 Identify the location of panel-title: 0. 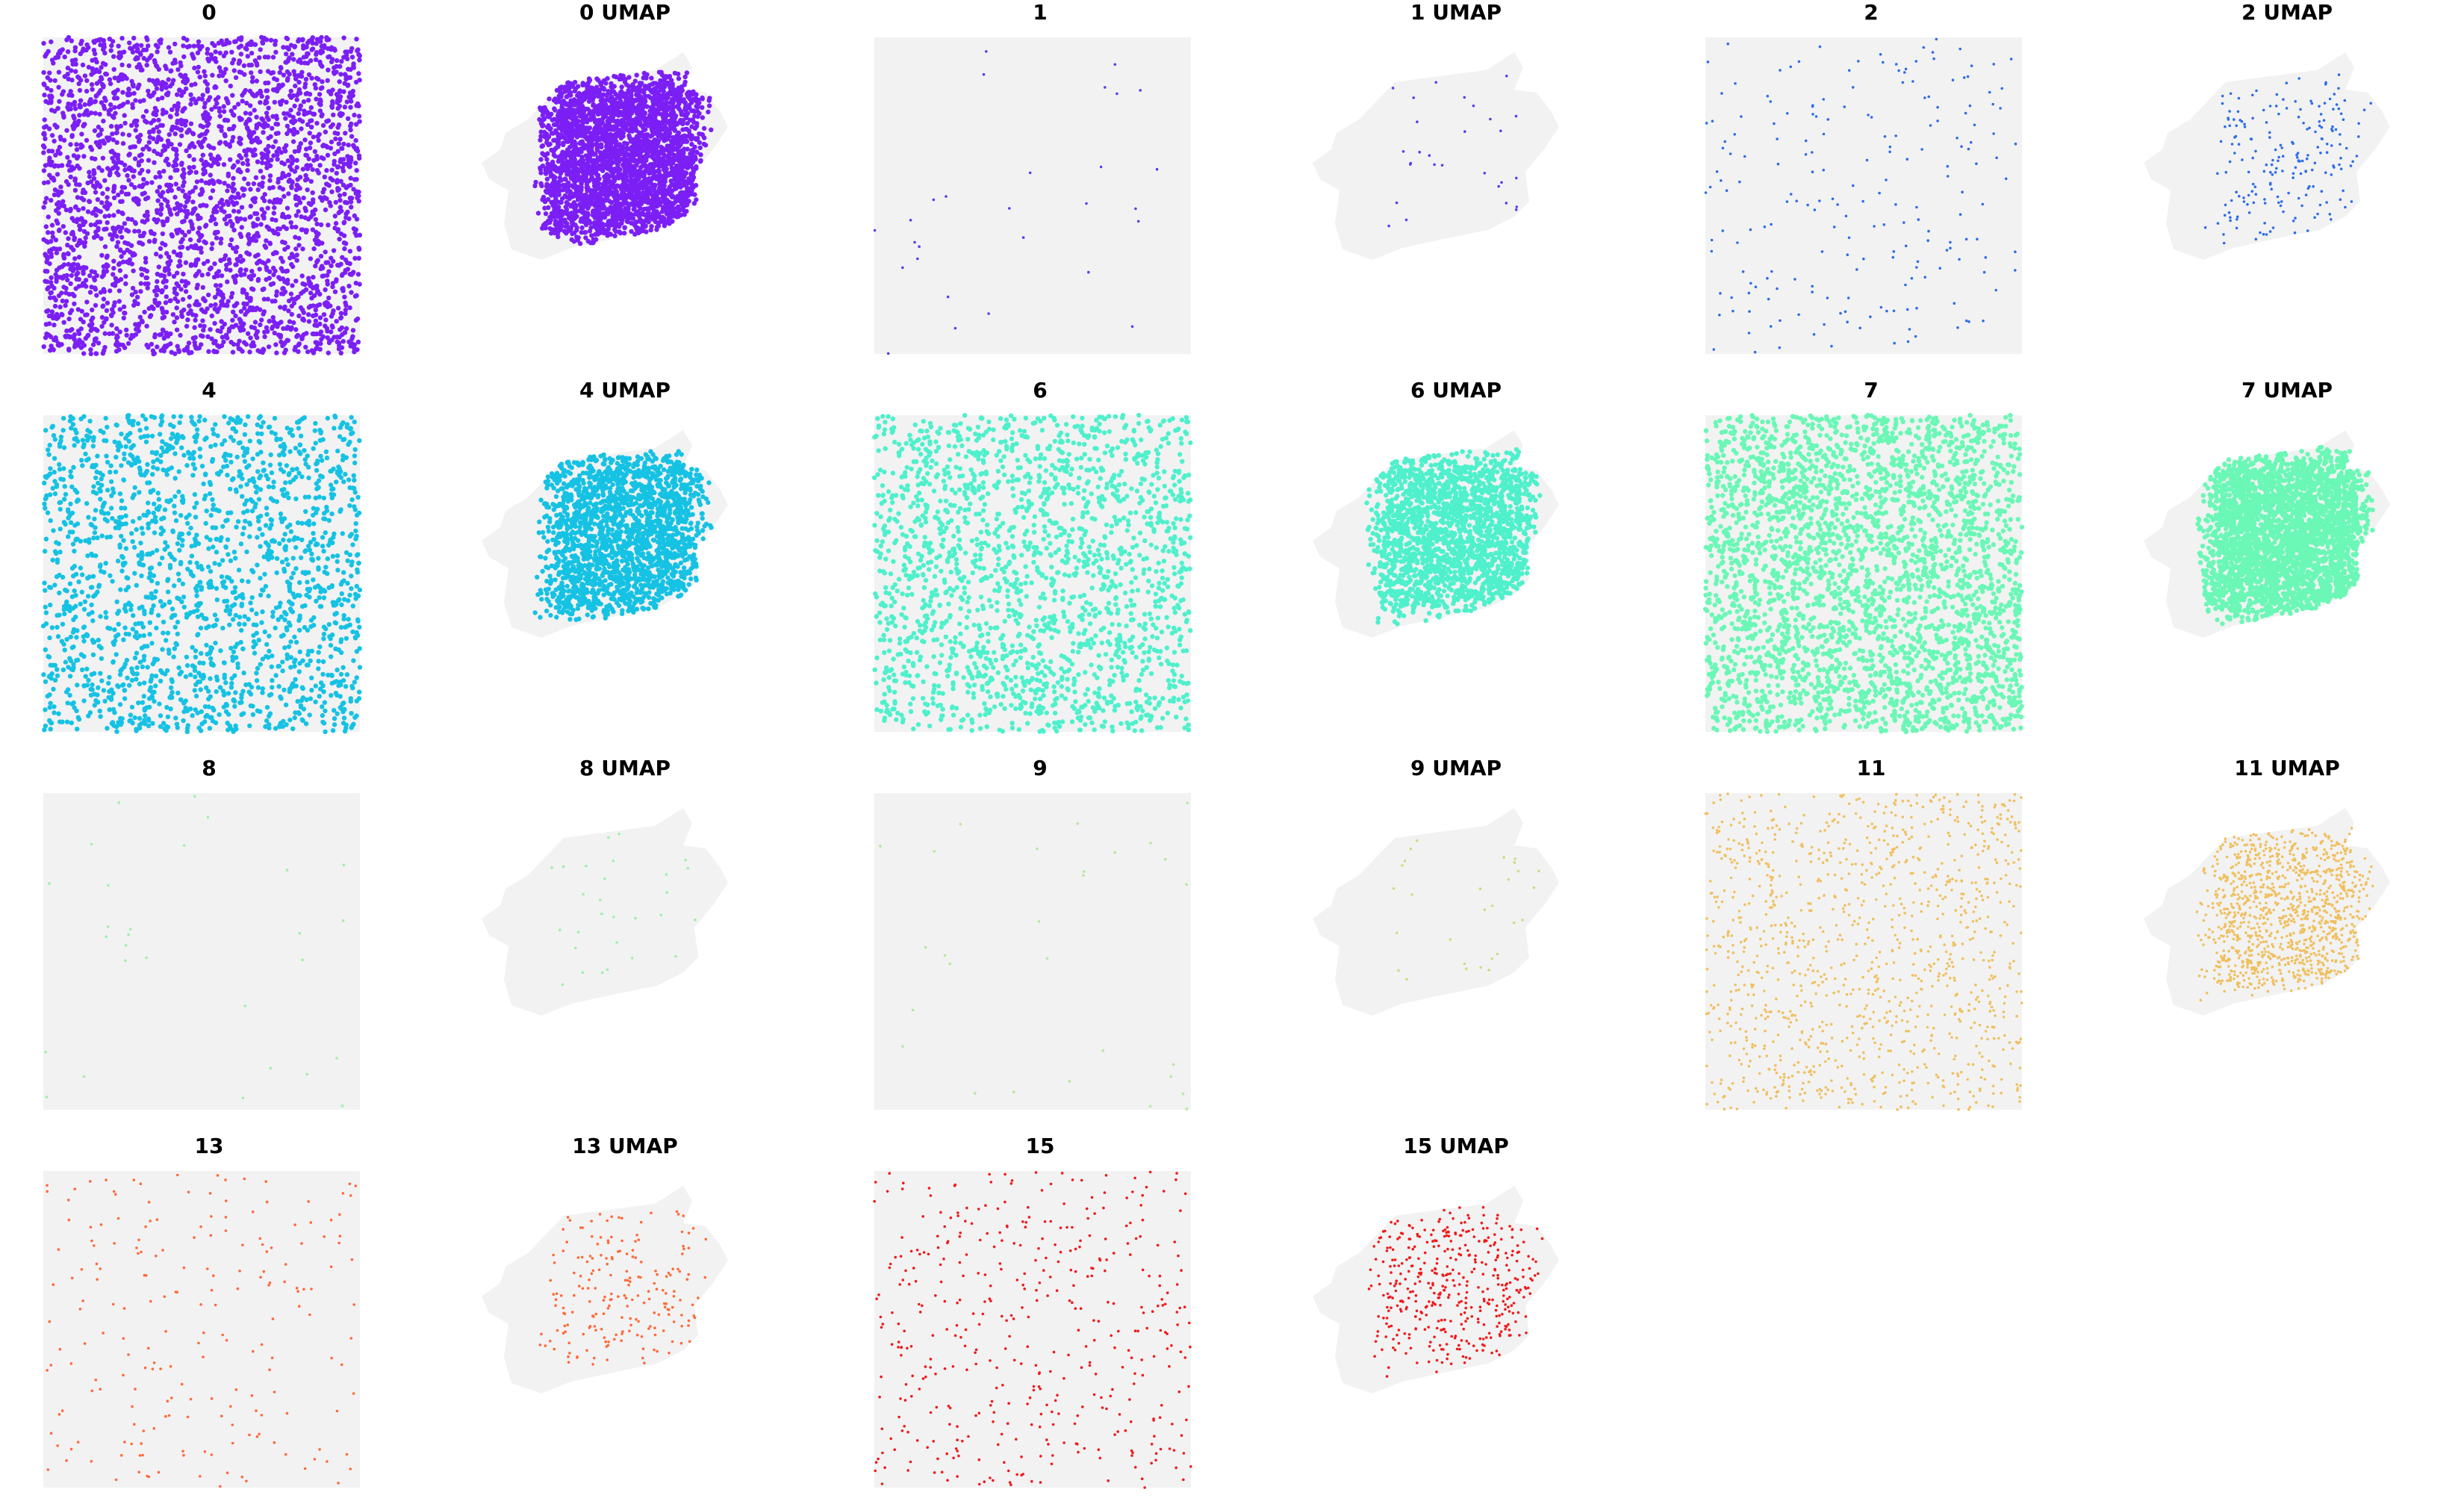
(209, 13).